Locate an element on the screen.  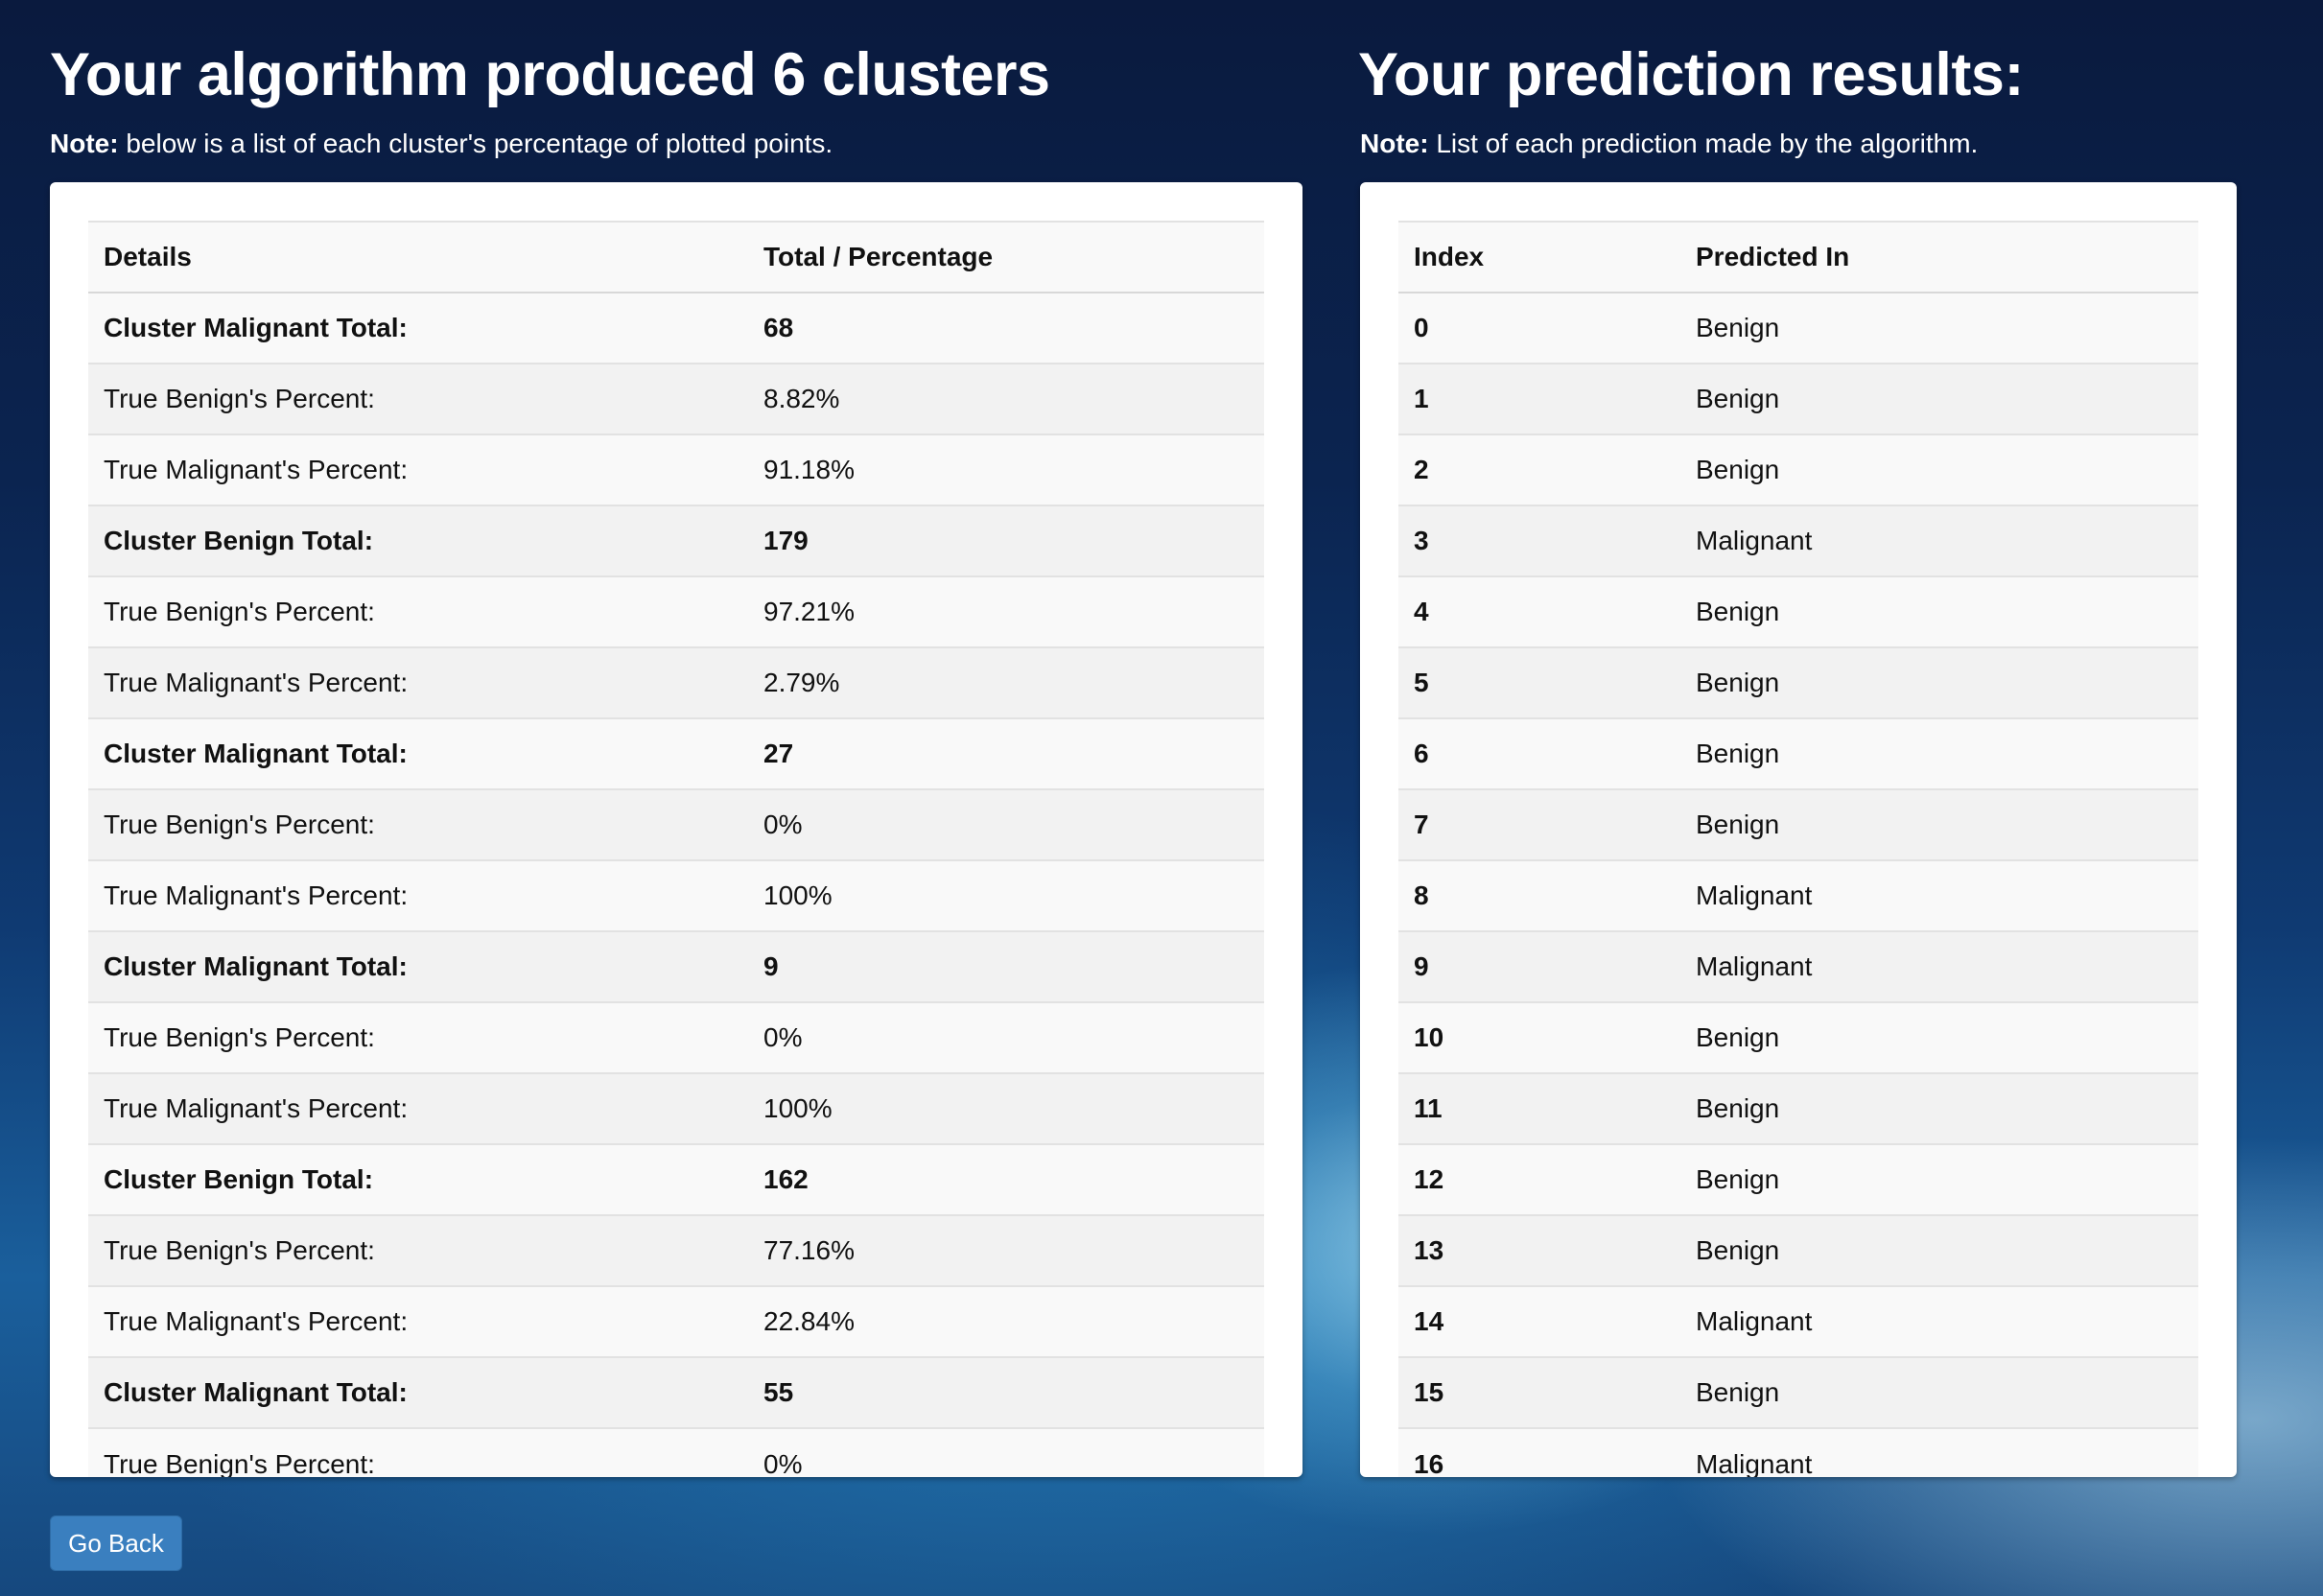
index-cell: 8 is located at coordinates (1539, 895).